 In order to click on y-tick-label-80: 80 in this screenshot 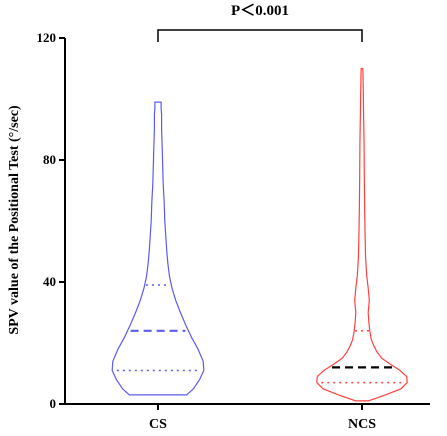, I will do `click(49, 159)`.